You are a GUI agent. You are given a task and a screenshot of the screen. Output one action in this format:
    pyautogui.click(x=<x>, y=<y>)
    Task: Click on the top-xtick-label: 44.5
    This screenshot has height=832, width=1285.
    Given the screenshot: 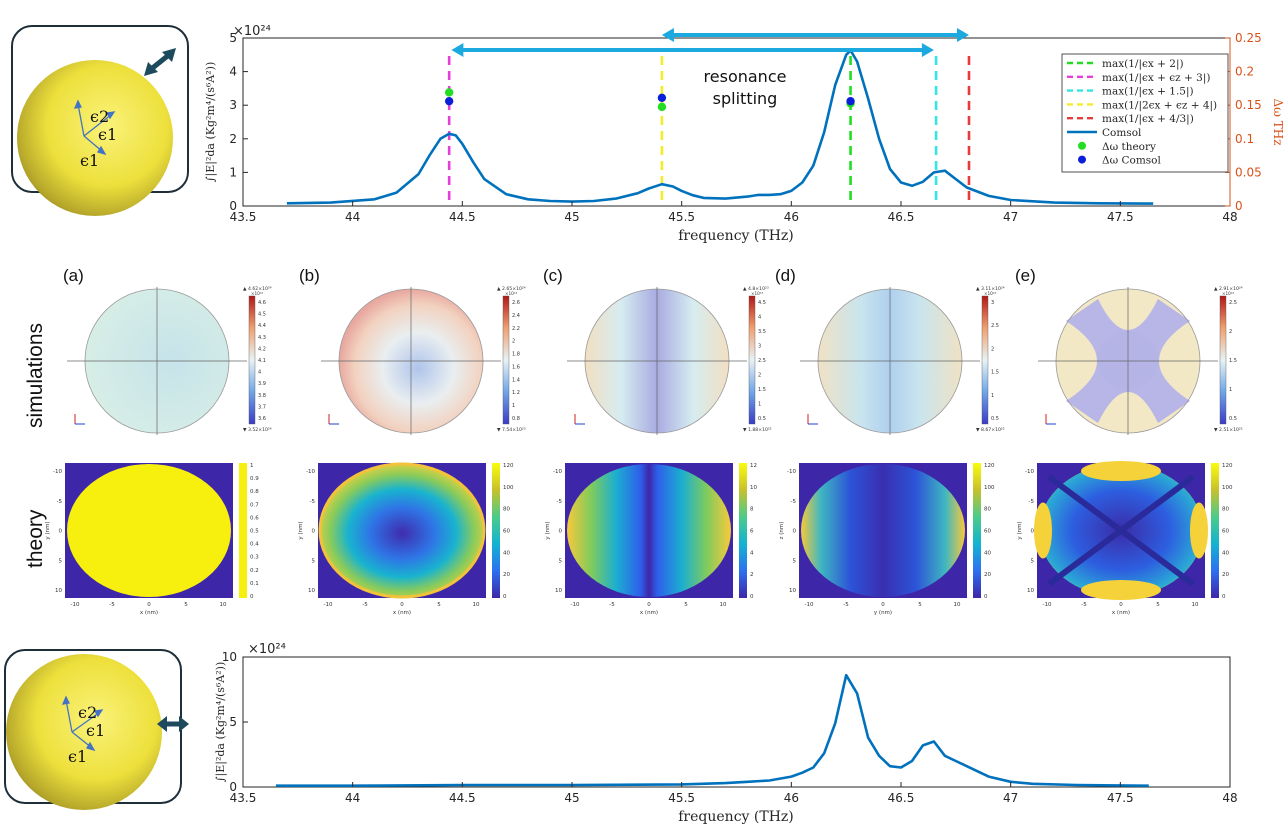 What is the action you would take?
    pyautogui.click(x=462, y=217)
    